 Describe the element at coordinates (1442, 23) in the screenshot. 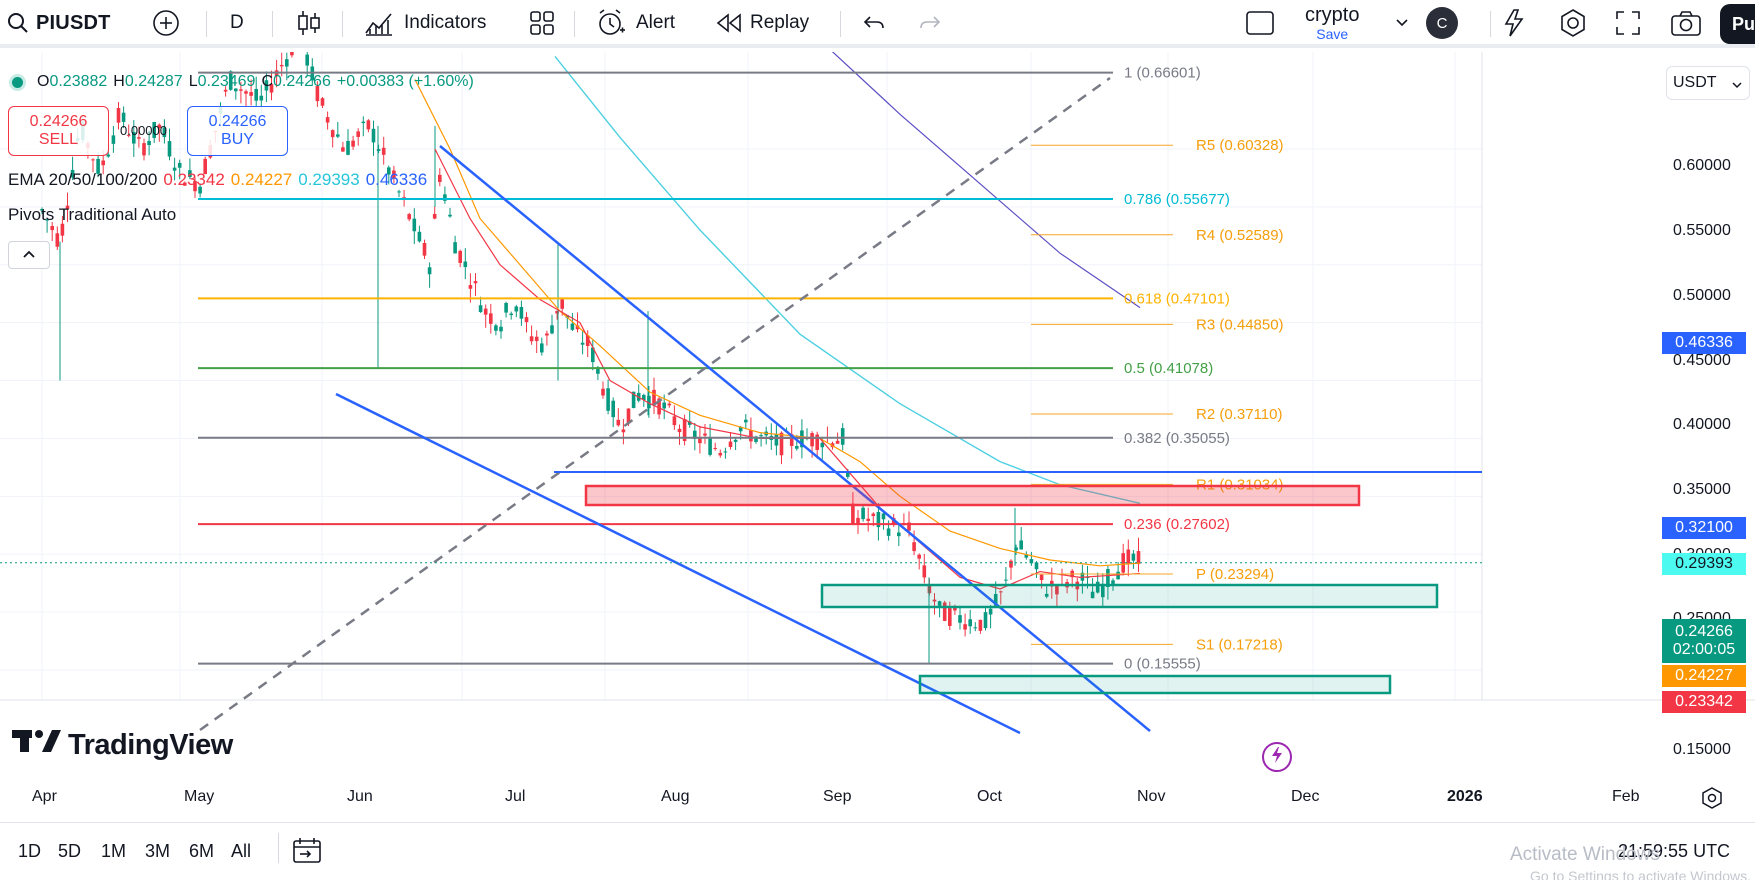

I see `user-menu-button: C` at that location.